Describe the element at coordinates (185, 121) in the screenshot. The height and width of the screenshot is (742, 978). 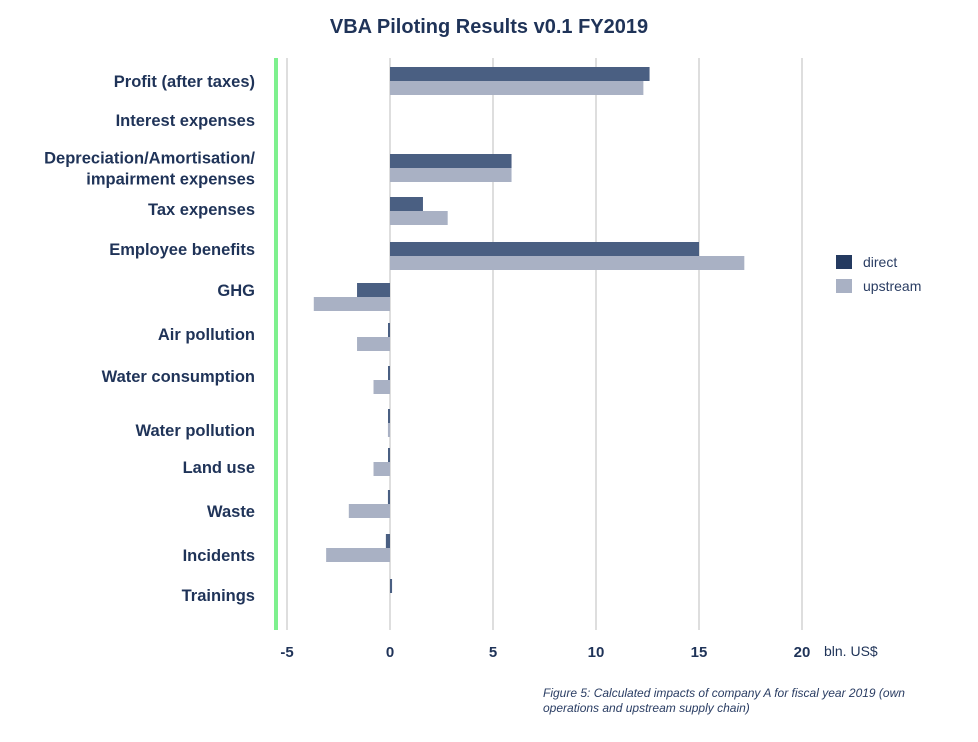
I see `category-label-1: Interest expenses` at that location.